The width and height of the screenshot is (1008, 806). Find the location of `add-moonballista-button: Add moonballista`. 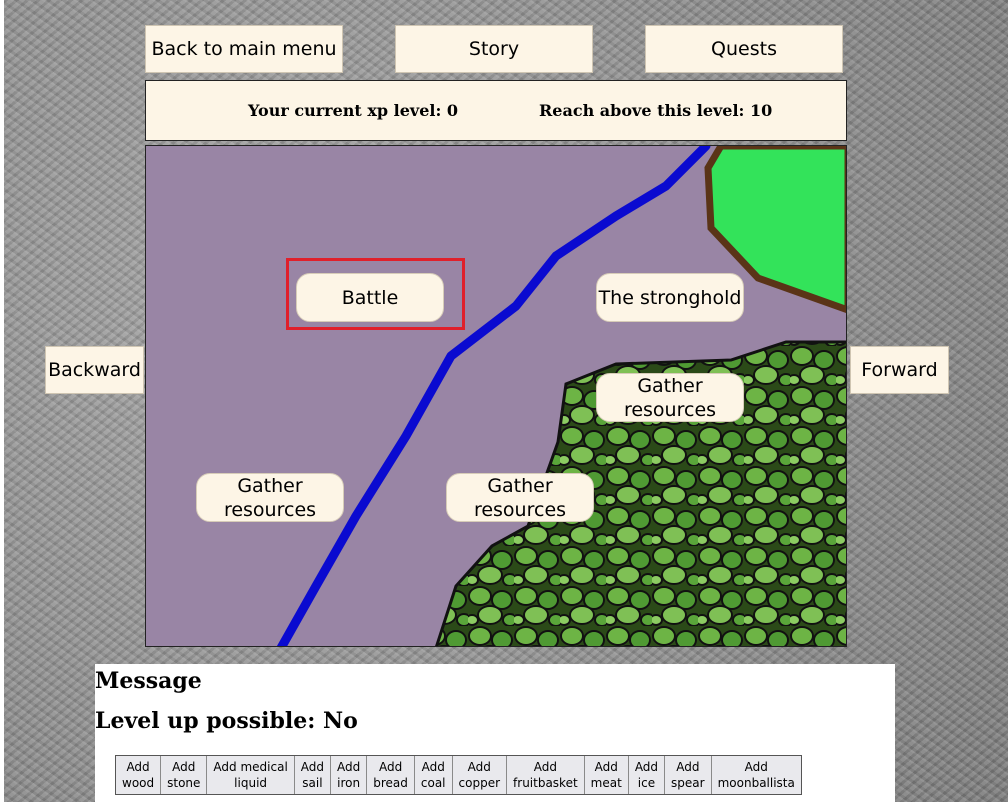

add-moonballista-button: Add moonballista is located at coordinates (756, 775).